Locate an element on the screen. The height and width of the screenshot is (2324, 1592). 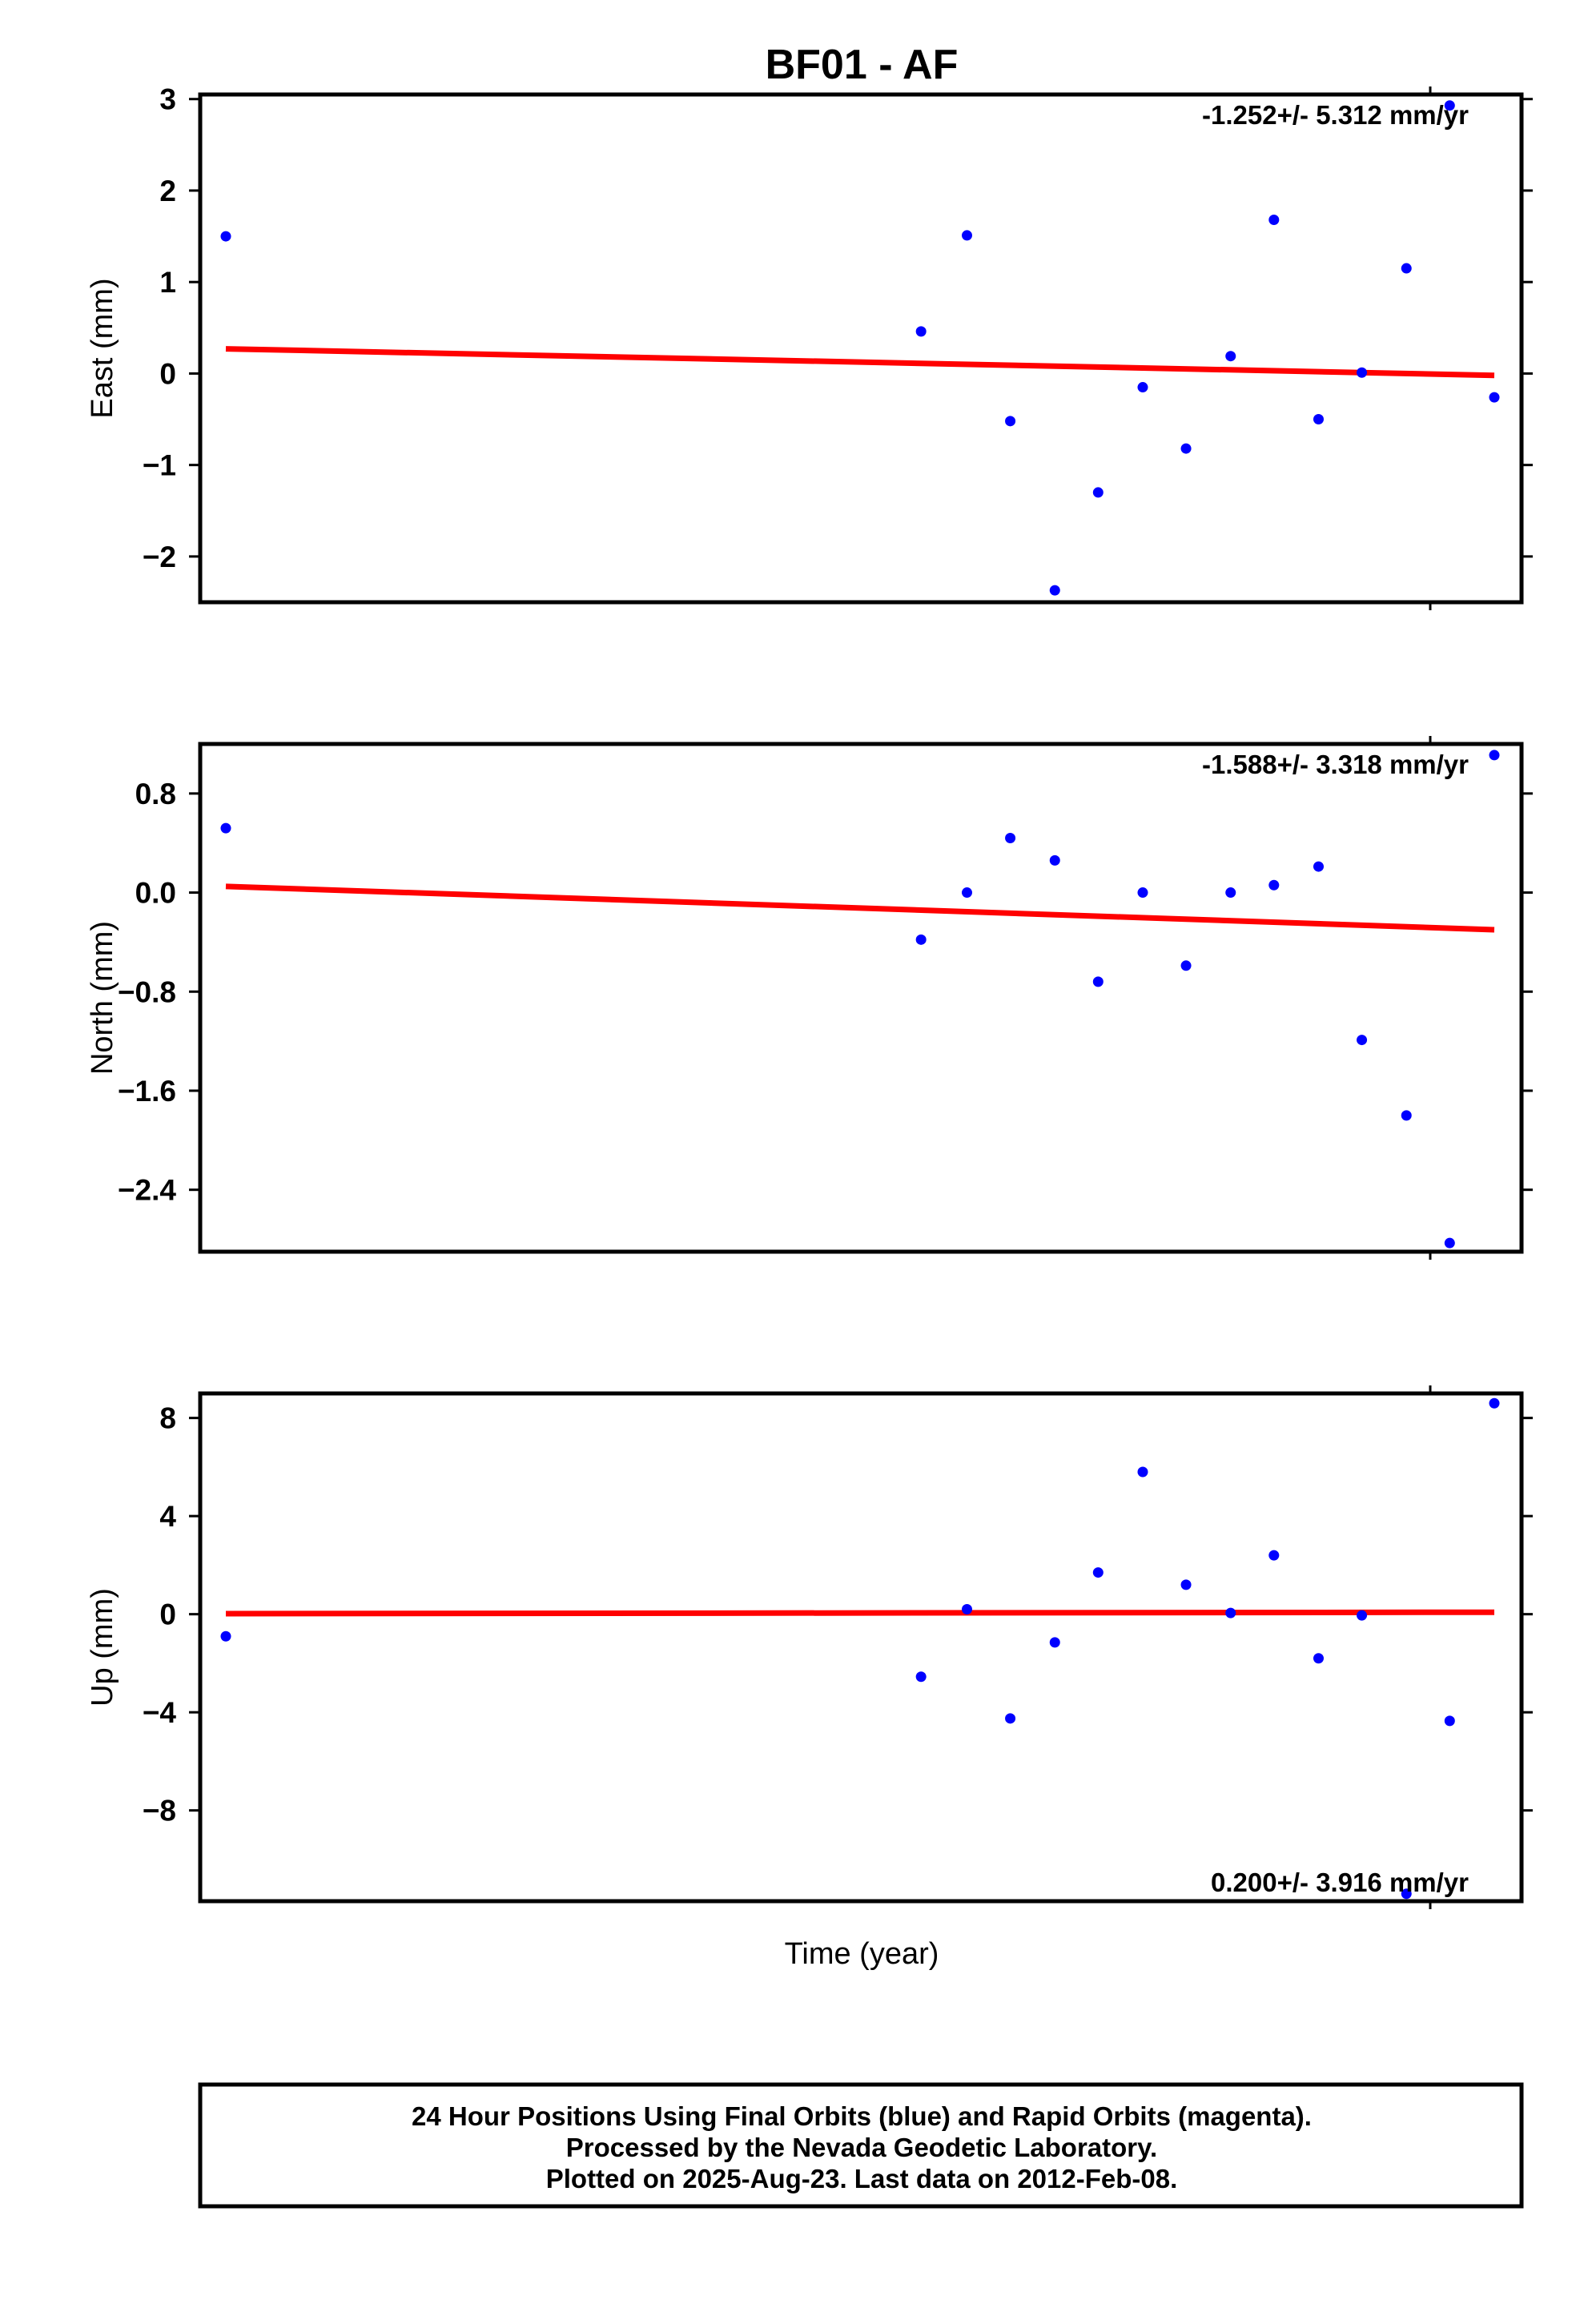
north-ytick-label: 0.0 is located at coordinates (155, 893).